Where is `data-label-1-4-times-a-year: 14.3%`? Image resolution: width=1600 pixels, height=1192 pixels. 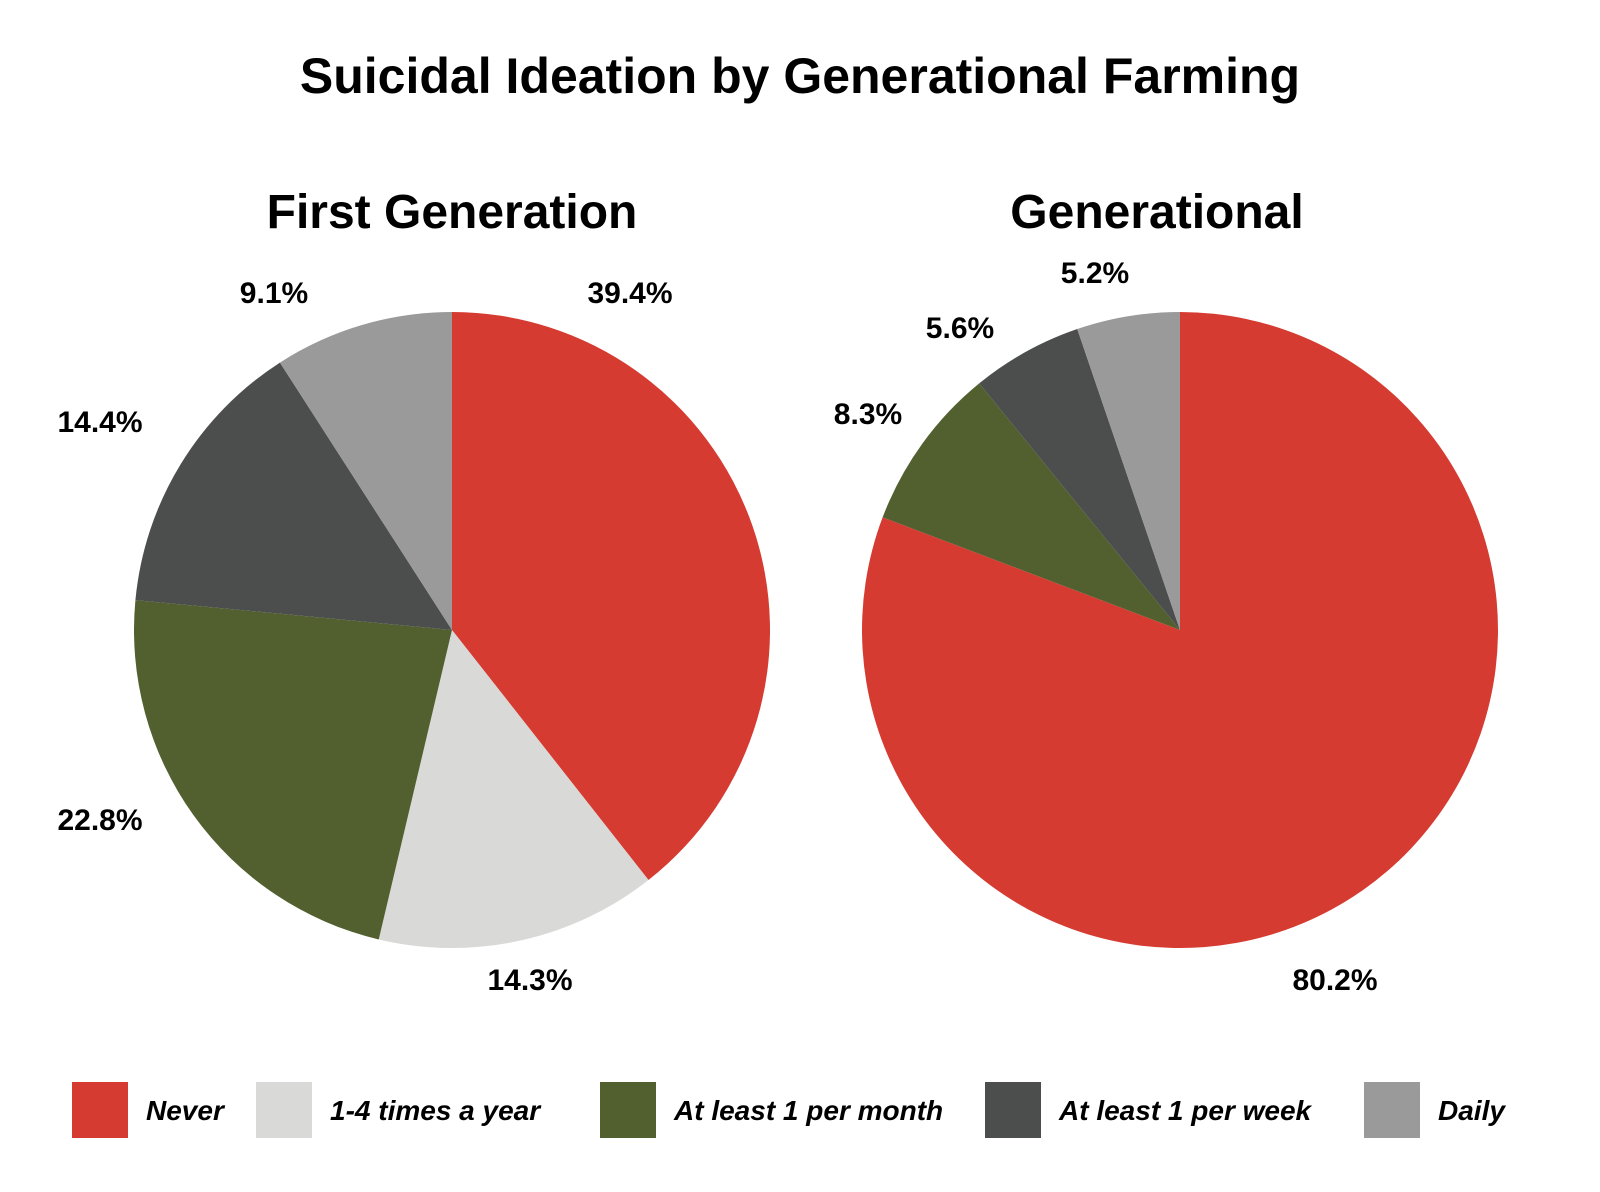
data-label-1-4-times-a-year: 14.3% is located at coordinates (529, 980).